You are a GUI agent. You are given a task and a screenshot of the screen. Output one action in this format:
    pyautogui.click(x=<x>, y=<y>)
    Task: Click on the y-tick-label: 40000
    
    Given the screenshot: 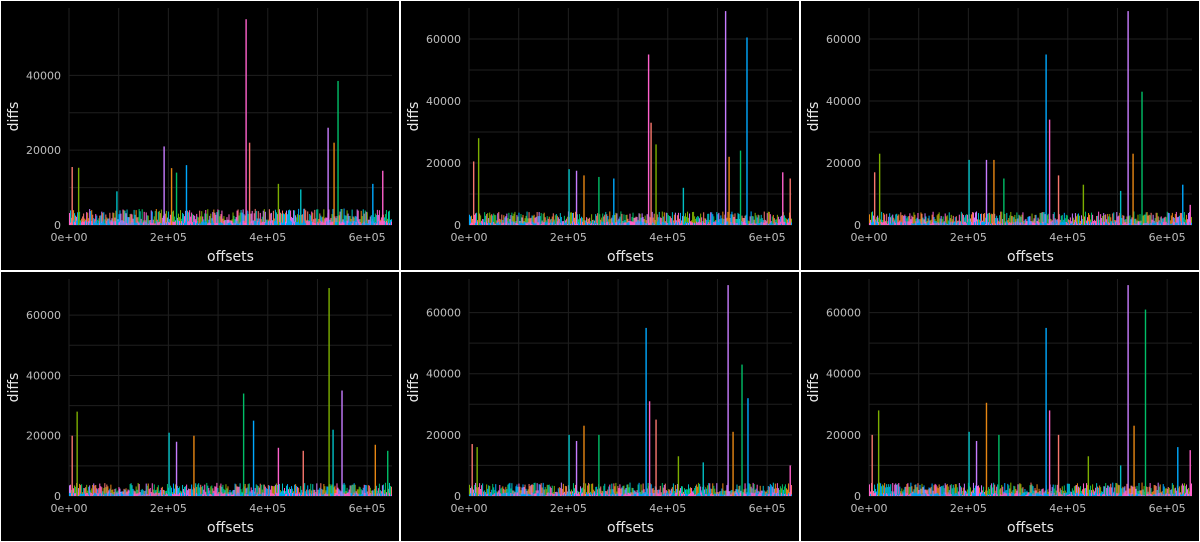 What is the action you would take?
    pyautogui.click(x=43, y=375)
    